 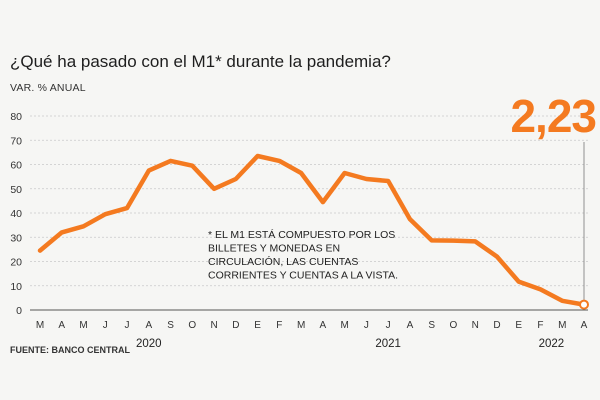 I want to click on y-tick-label: 0, so click(x=19, y=311).